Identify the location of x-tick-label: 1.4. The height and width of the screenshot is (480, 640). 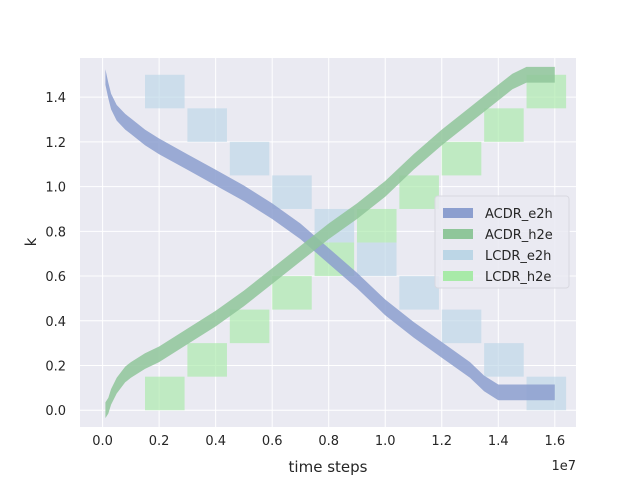
(498, 441).